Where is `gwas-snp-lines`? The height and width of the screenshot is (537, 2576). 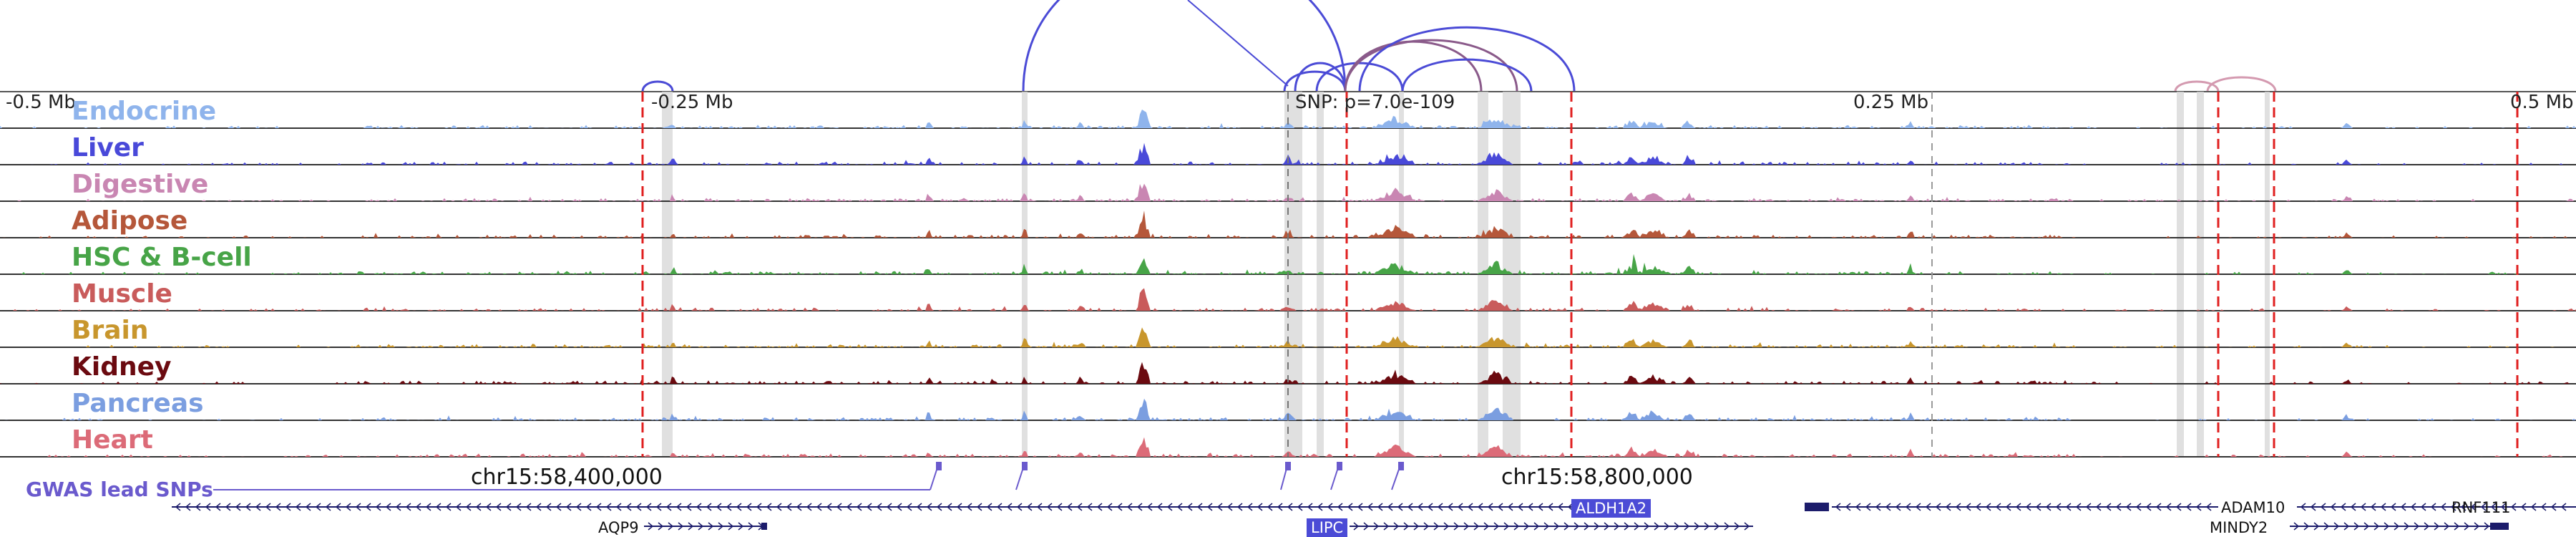
gwas-snp-lines is located at coordinates (808, 476).